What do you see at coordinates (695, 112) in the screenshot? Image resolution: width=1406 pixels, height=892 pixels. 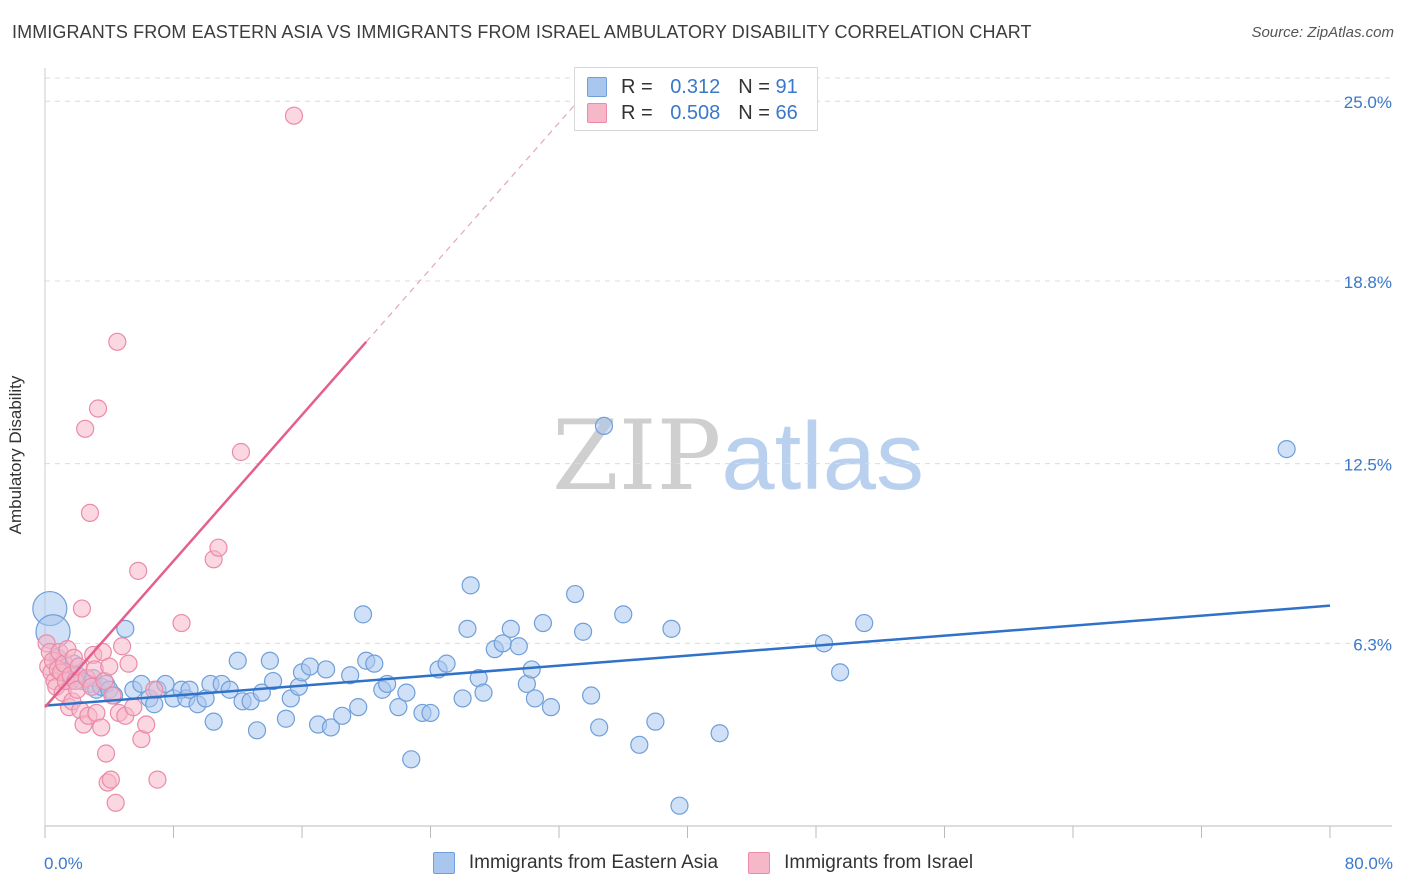 I see `legend-r-value: 0.508` at bounding box center [695, 112].